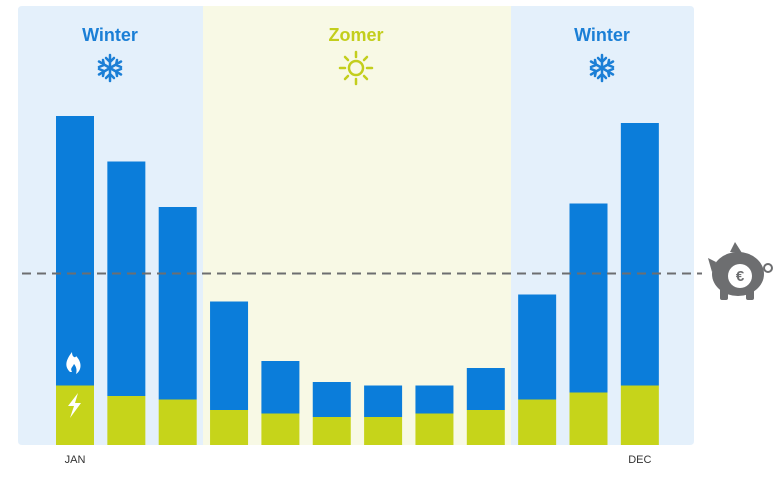 The width and height of the screenshot is (784, 479). What do you see at coordinates (356, 68) in the screenshot?
I see `sun-icon` at bounding box center [356, 68].